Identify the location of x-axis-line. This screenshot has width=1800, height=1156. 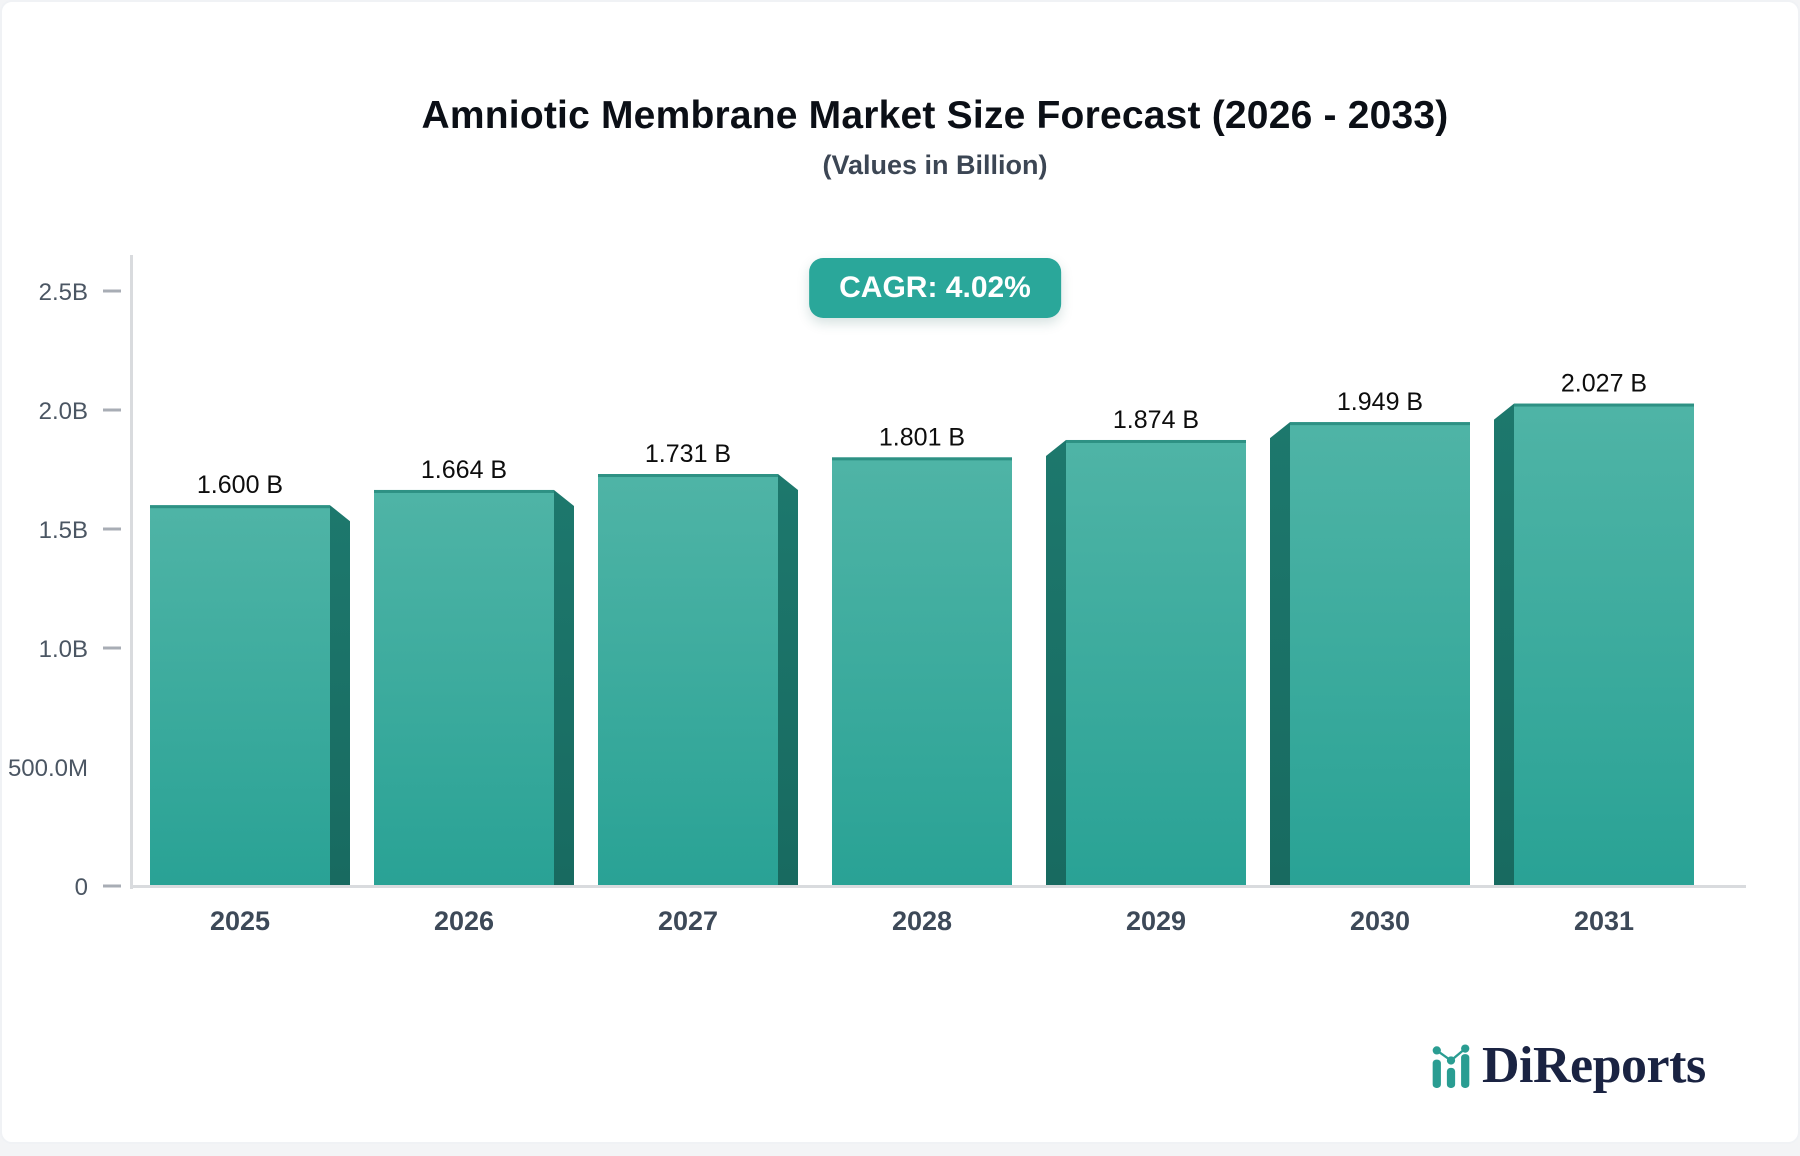
(938, 886).